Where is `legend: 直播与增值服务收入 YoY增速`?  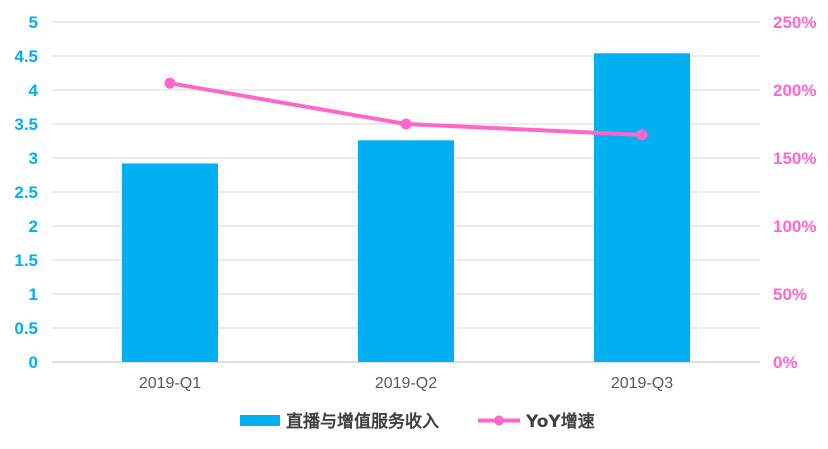
legend: 直播与增值服务收入 YoY增速 is located at coordinates (417, 421).